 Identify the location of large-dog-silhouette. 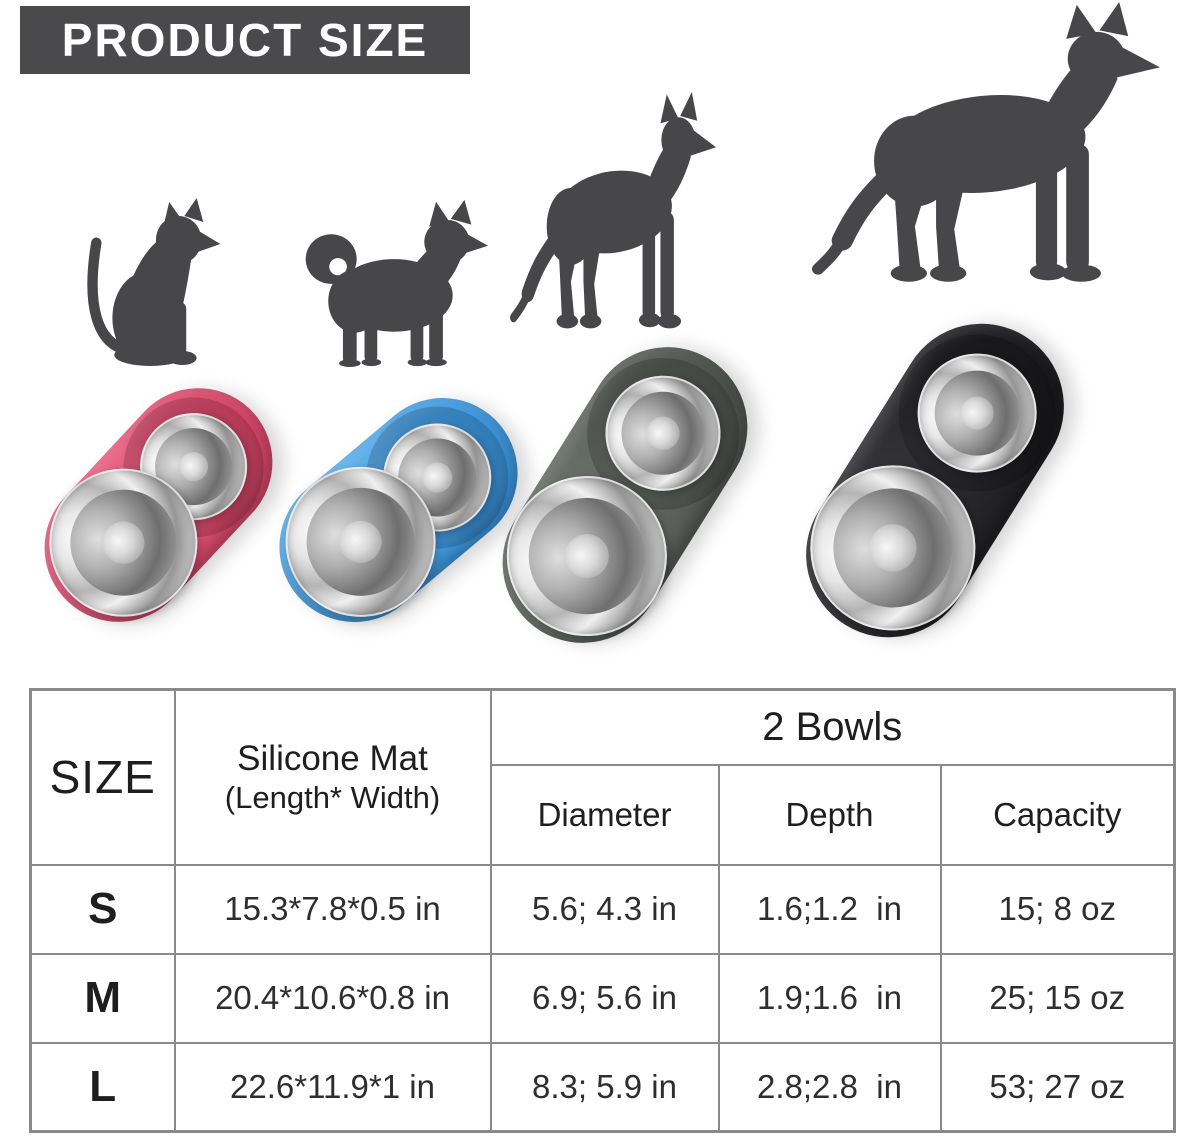
(986, 144).